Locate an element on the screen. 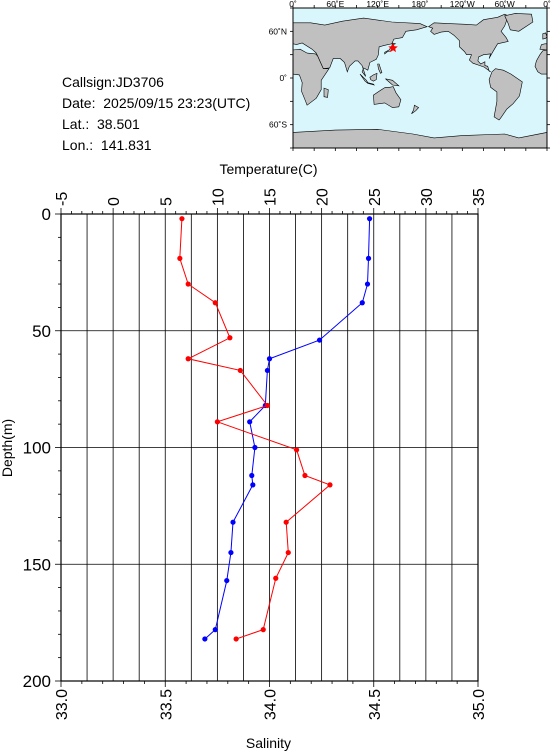 The width and height of the screenshot is (553, 751). temperature-tick-label: 5 is located at coordinates (166, 201).